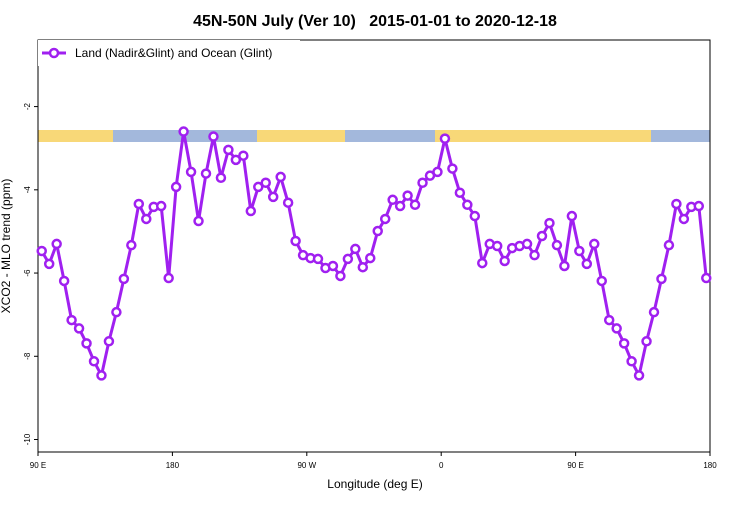 Image resolution: width=750 pixels, height=505 pixels. I want to click on legend-box, so click(169, 53).